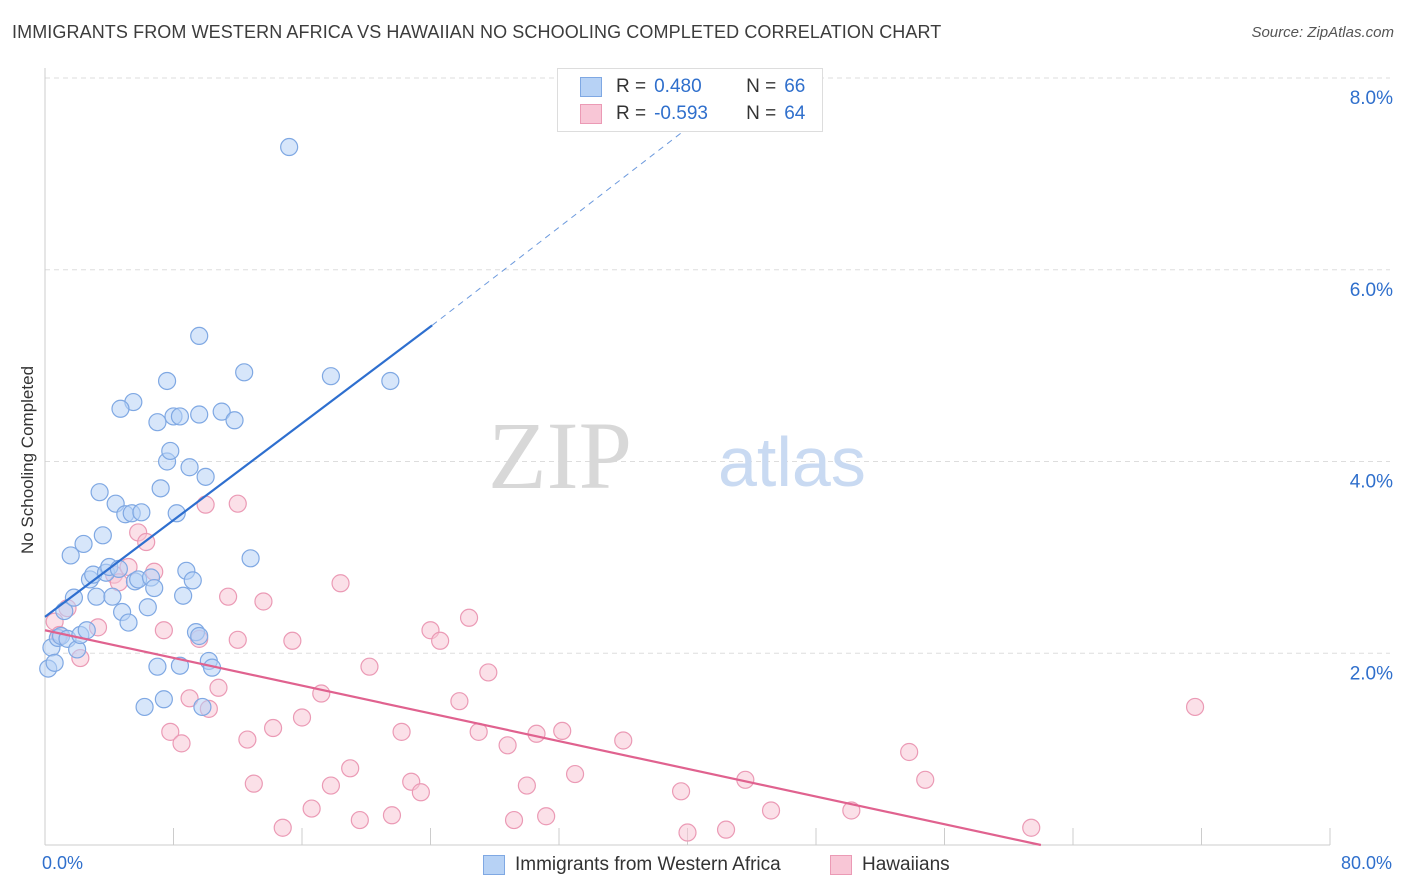 The width and height of the screenshot is (1406, 892). I want to click on source-attribution: Source: ZipAtlas.com, so click(1322, 32).